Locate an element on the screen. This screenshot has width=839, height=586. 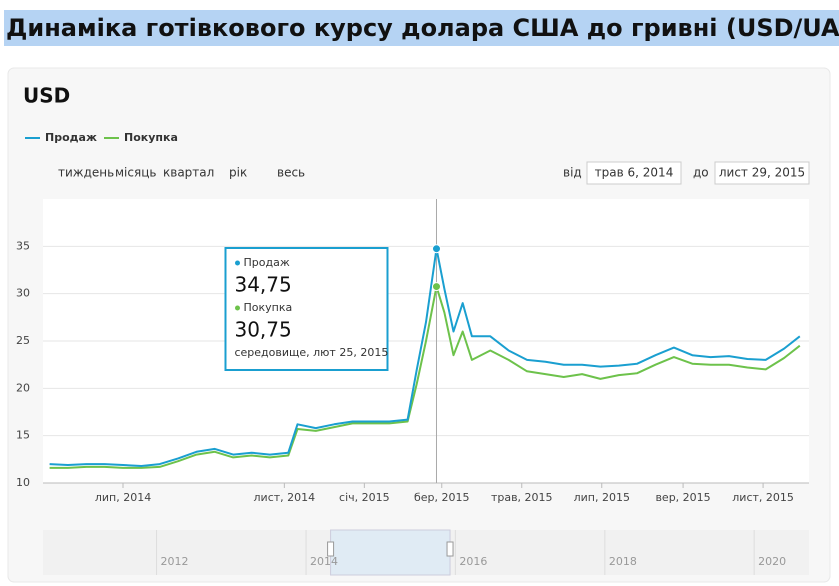
tooltip-date: середовище, лют 25, 2015 is located at coordinates (311, 352).